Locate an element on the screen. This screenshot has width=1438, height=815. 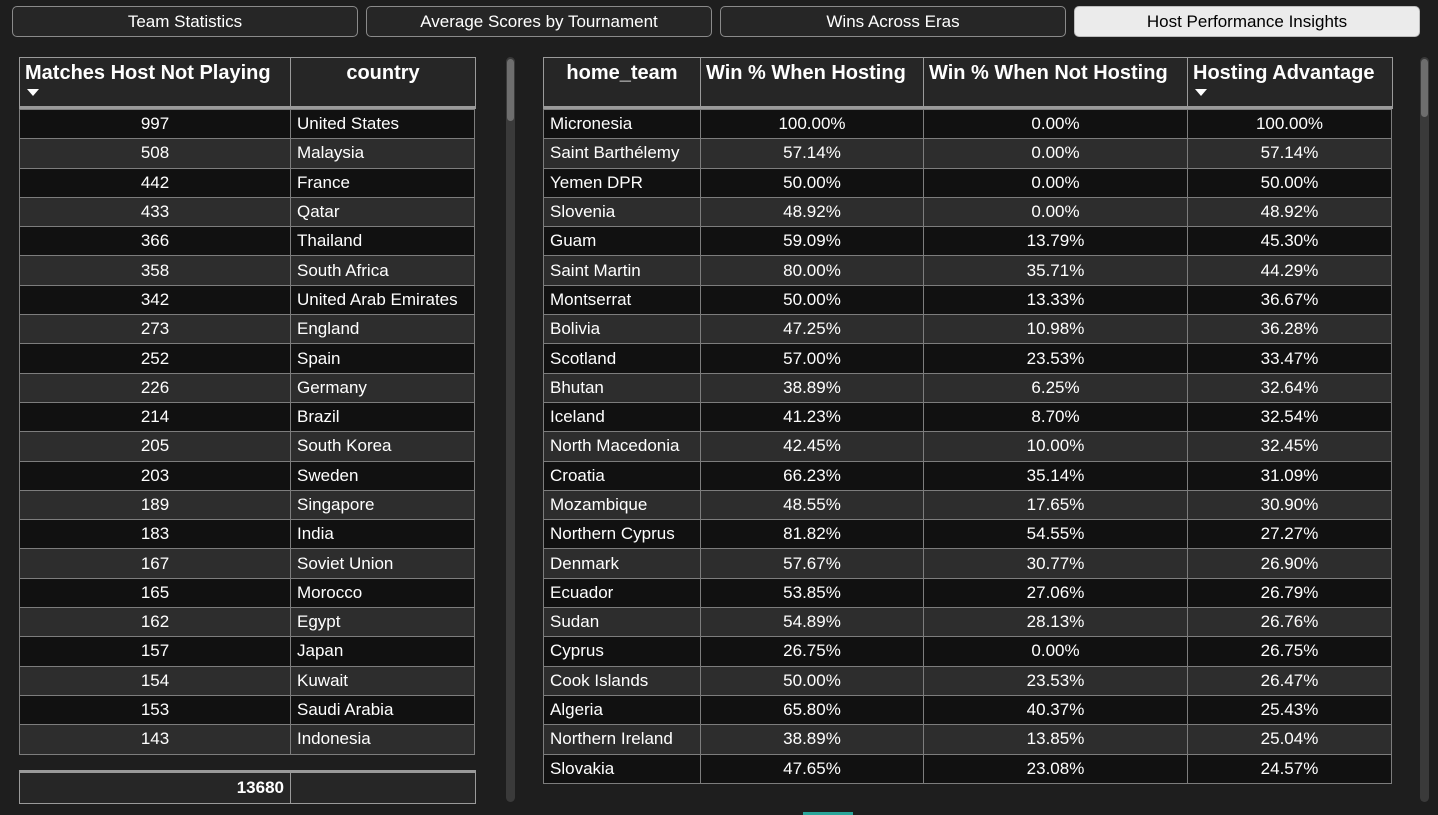
table-row: 153 Saudi Arabia is located at coordinates (247, 710).